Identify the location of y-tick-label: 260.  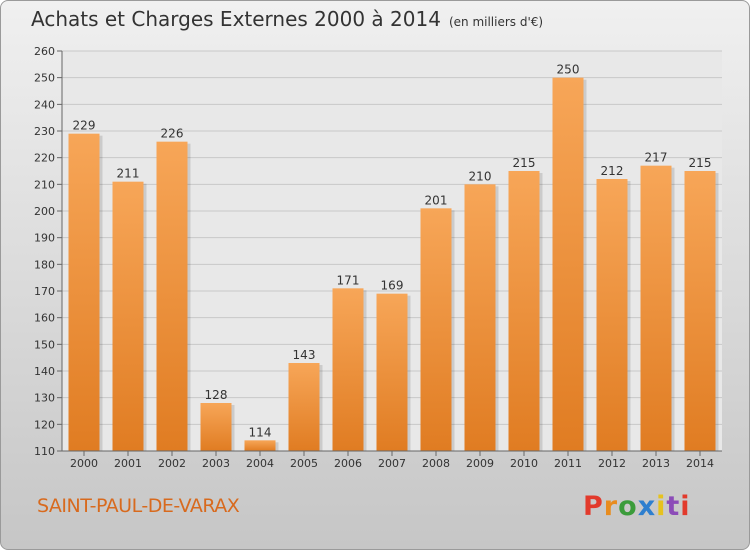
(44, 51).